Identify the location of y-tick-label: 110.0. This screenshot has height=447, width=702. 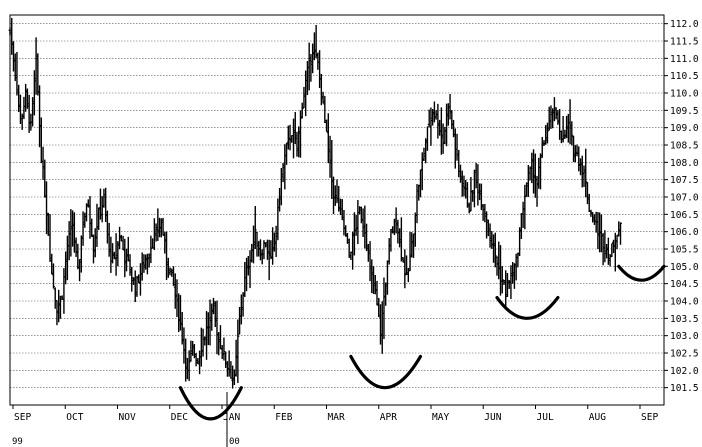
(684, 94).